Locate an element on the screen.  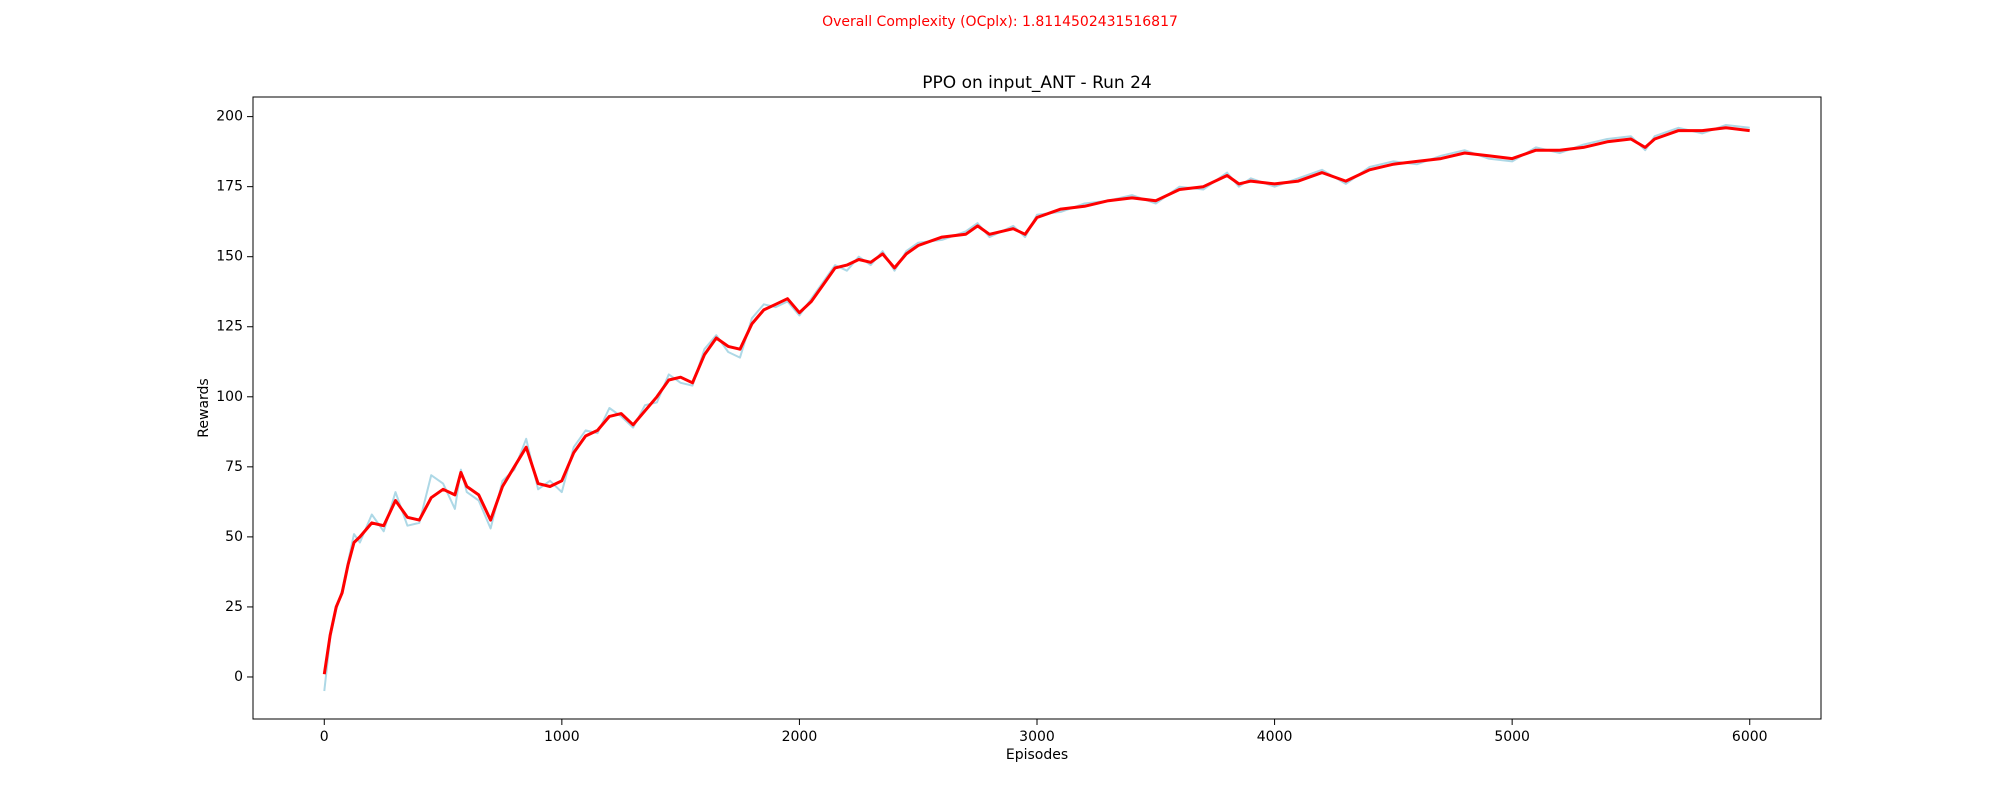
x-axis-label: Episodes is located at coordinates (1037, 755).